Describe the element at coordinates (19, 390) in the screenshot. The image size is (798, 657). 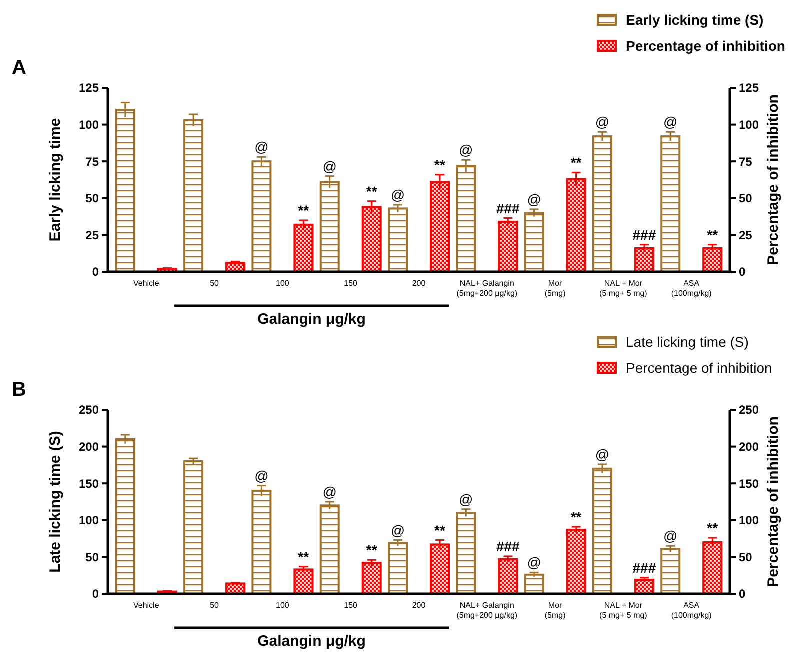
I see `chart-title: B` at that location.